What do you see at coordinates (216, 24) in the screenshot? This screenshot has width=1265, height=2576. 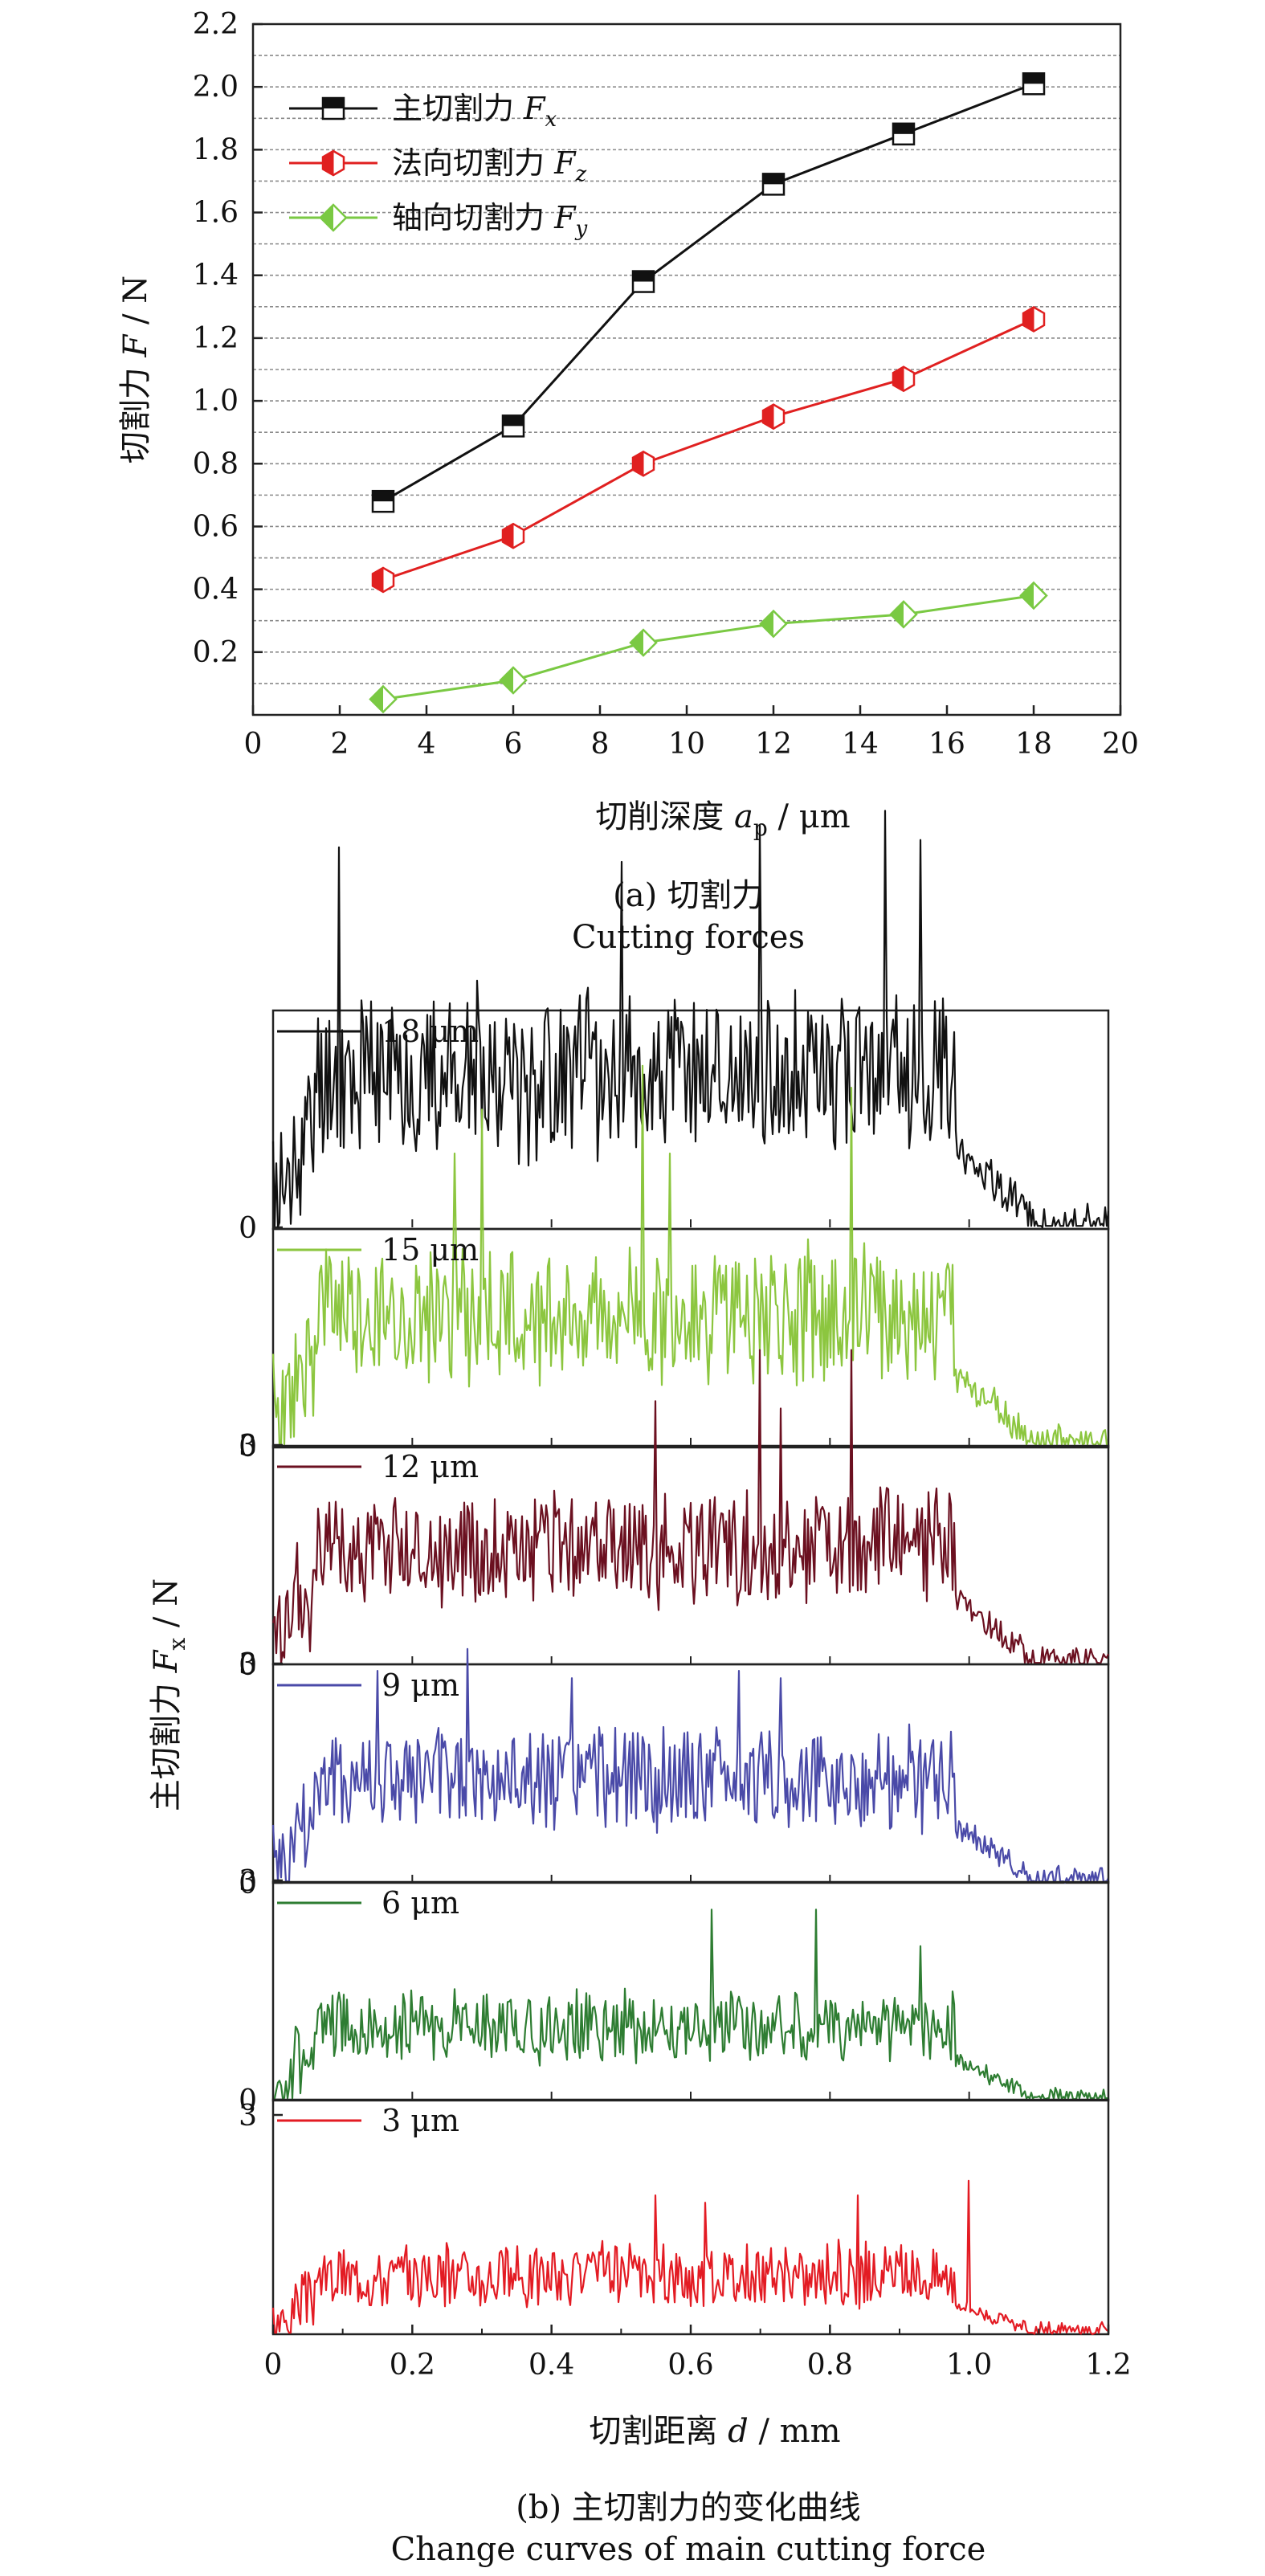 I see `y-tick-label: 2.2` at bounding box center [216, 24].